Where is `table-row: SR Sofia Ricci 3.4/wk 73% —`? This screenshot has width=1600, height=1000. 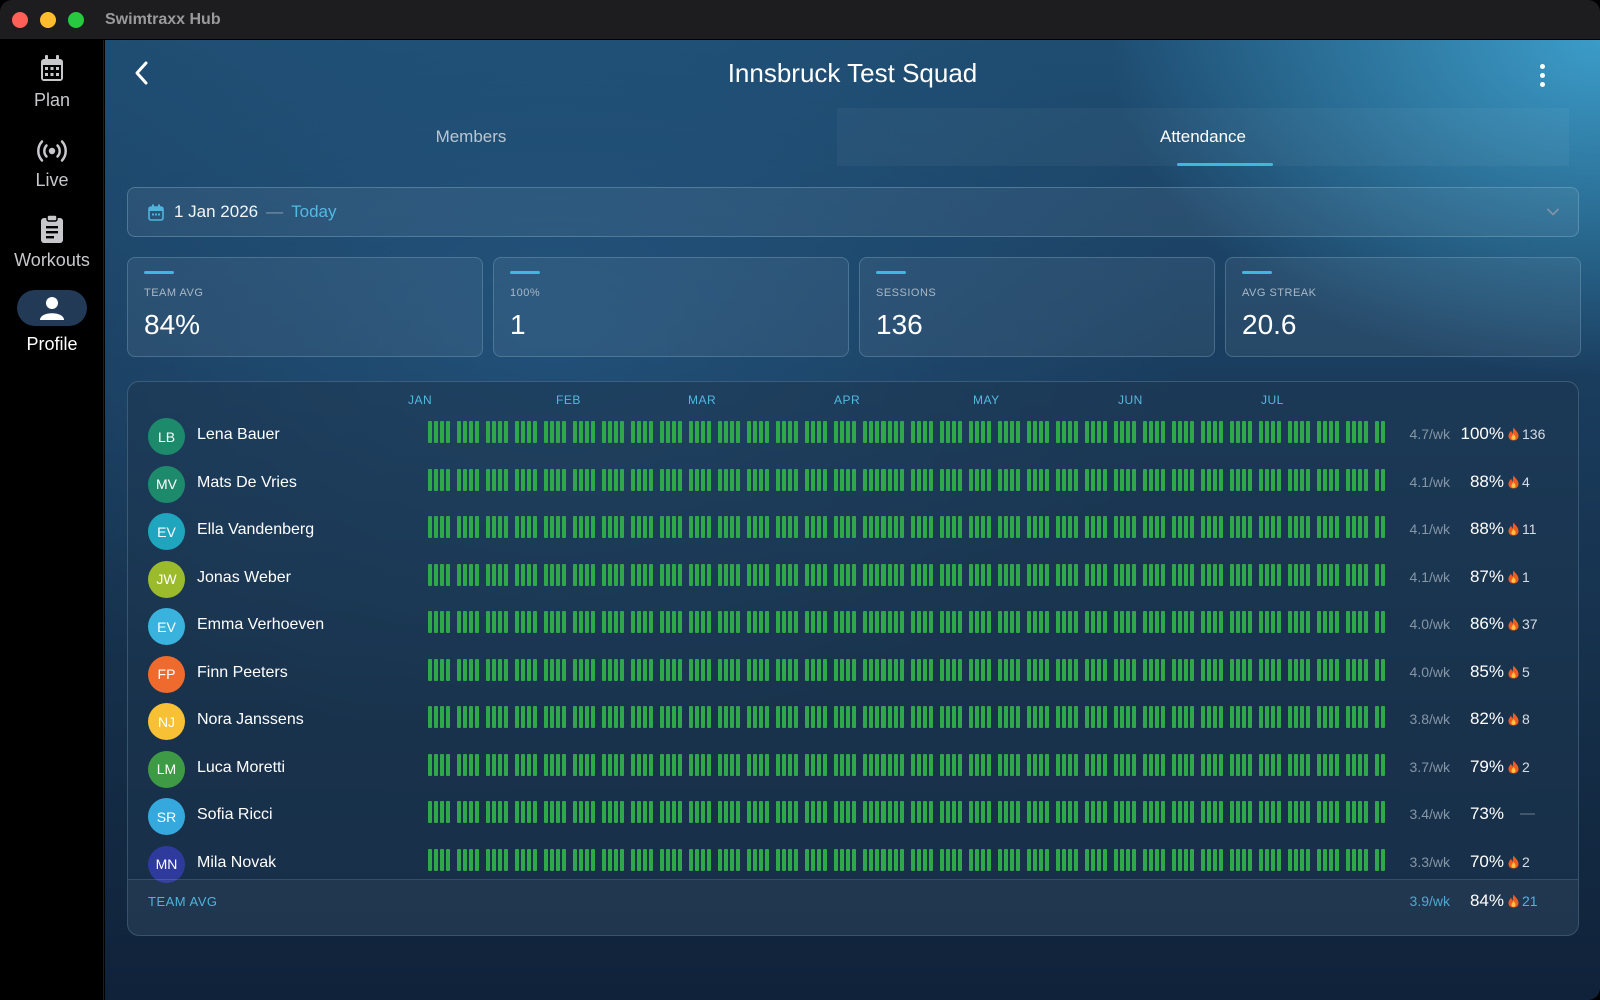
table-row: SR Sofia Ricci 3.4/wk 73% — is located at coordinates (853, 816).